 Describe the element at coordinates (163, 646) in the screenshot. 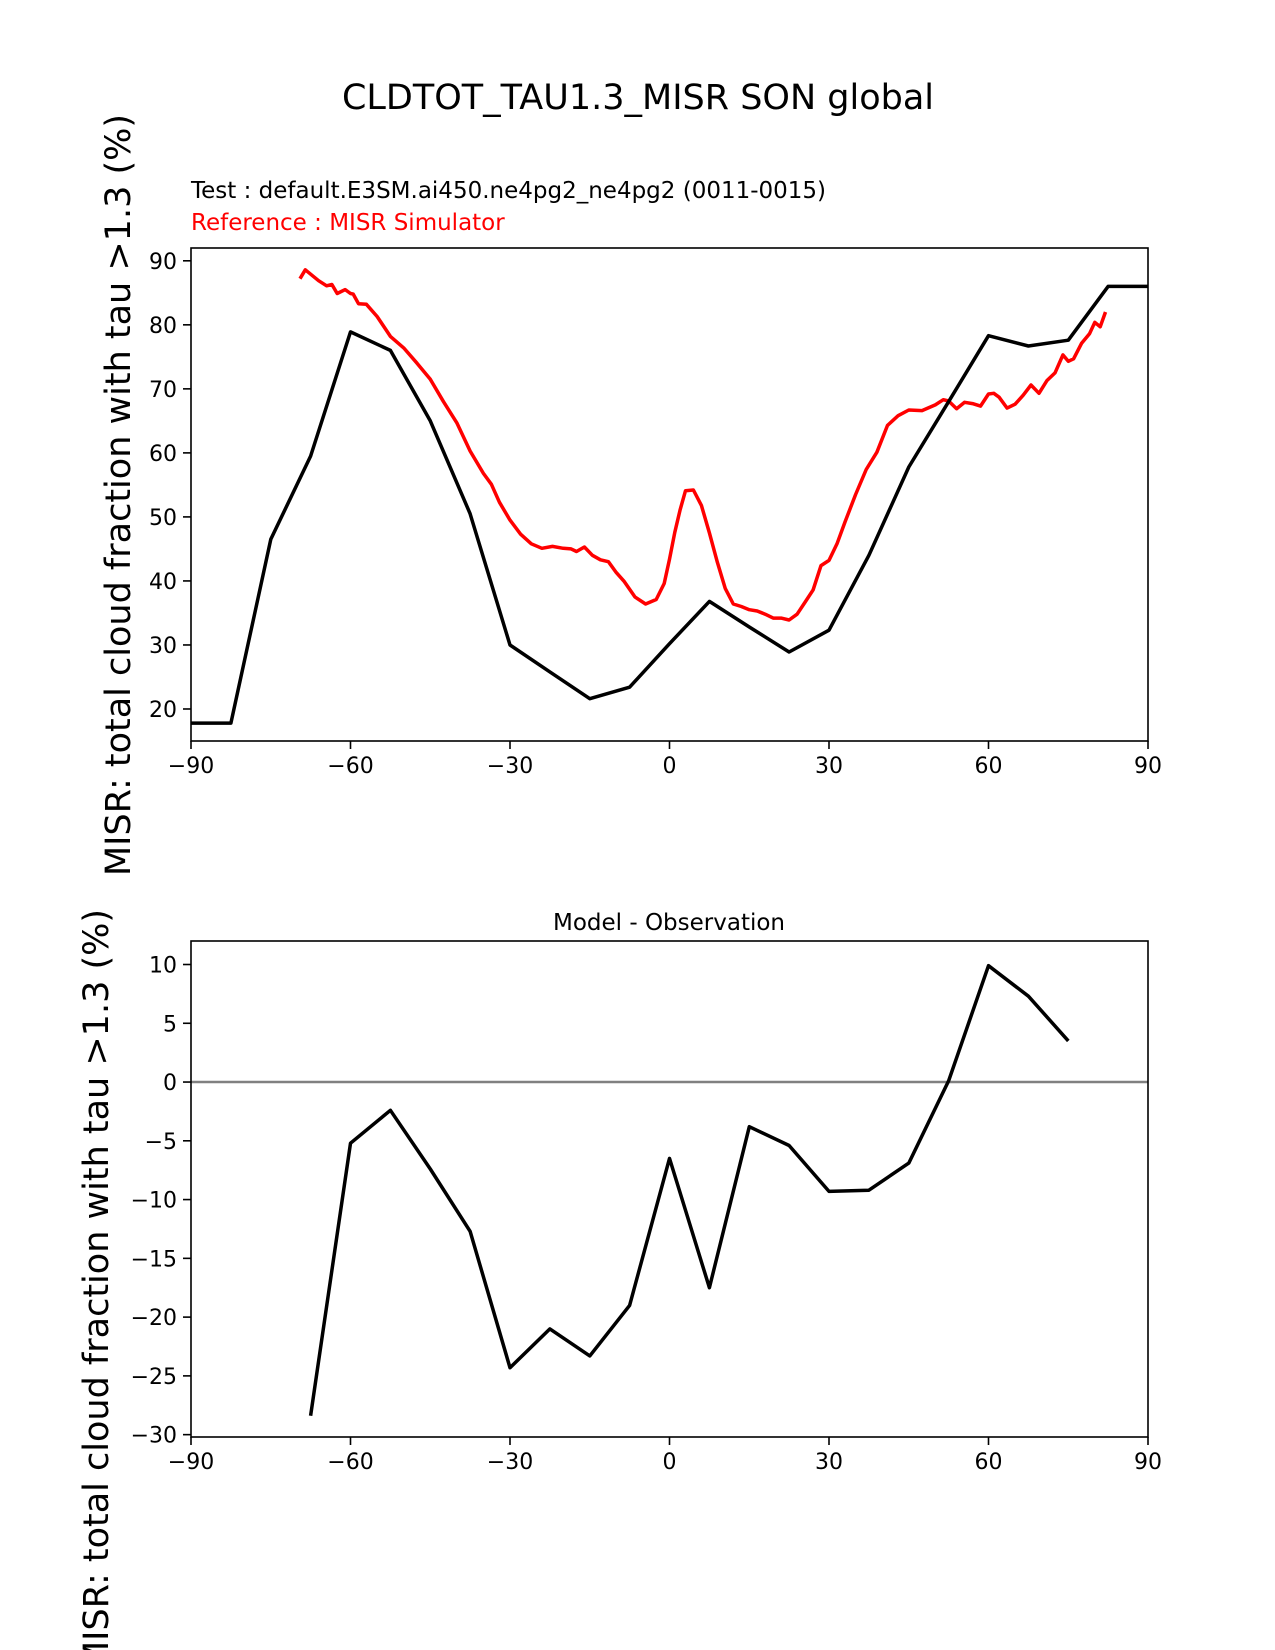

I see `y-tick-label: 30` at that location.